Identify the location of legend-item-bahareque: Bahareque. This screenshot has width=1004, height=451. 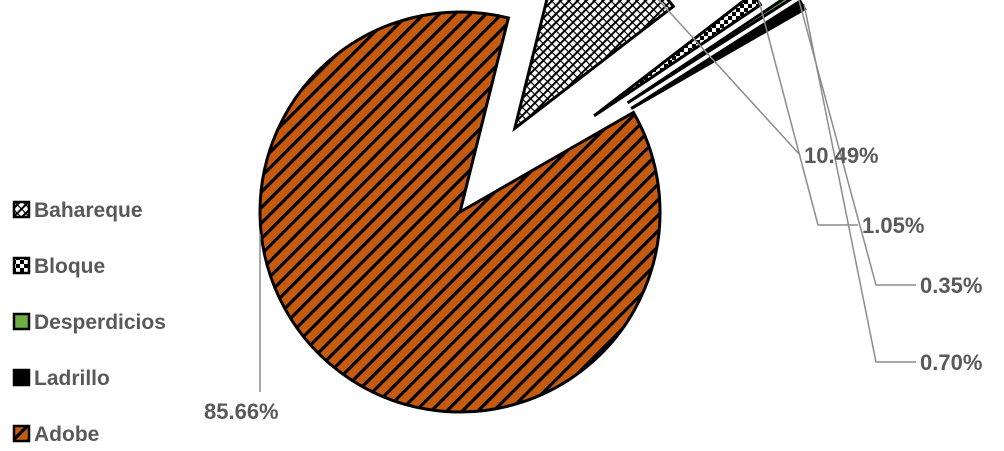
(78, 210).